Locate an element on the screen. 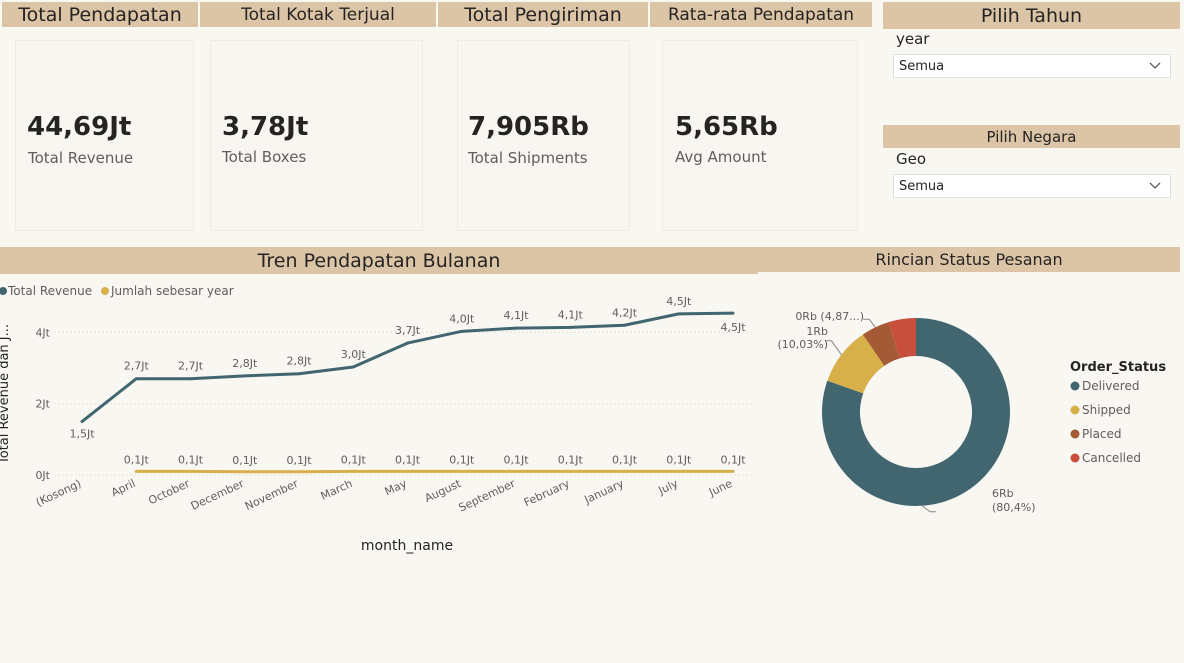 This screenshot has width=1184, height=663. x-tick-label: February is located at coordinates (547, 493).